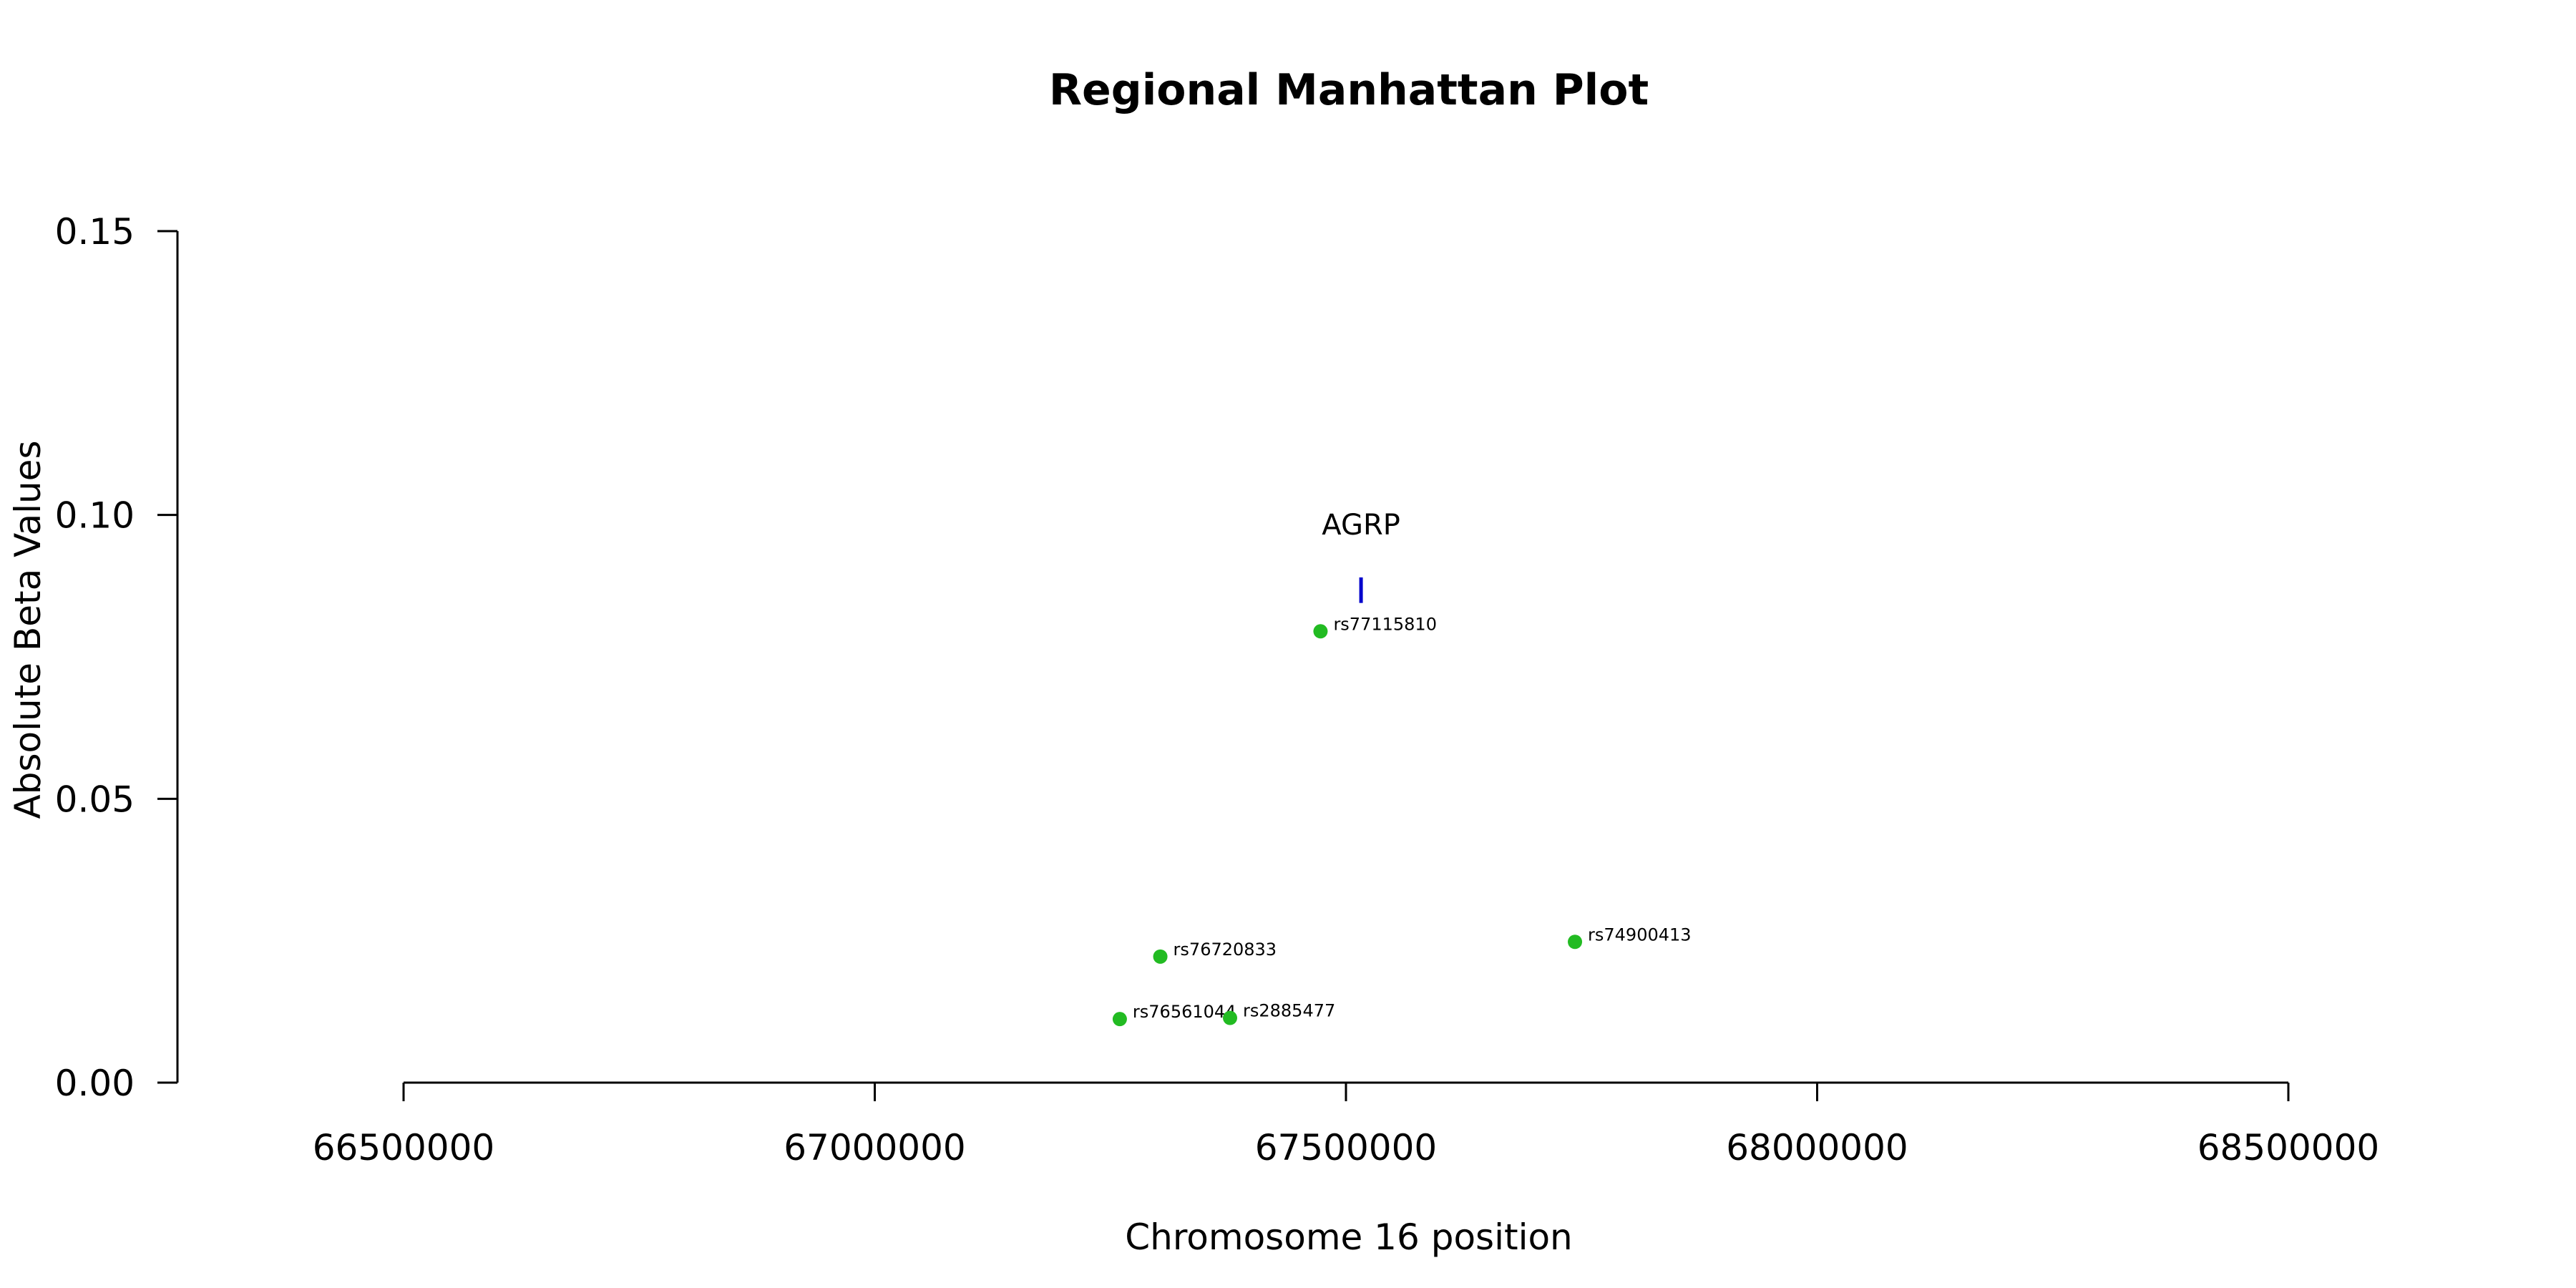  What do you see at coordinates (117, 657) in the screenshot?
I see `y-axis: 0.00 0.05 0.10 0.15` at bounding box center [117, 657].